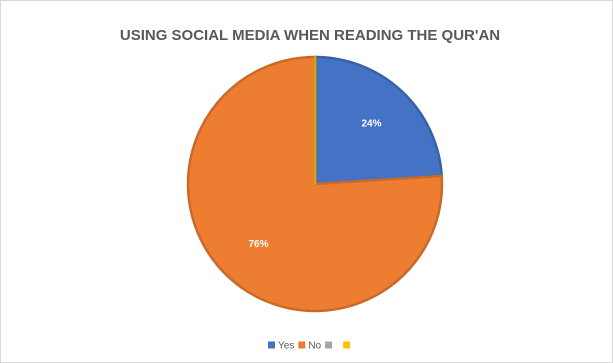 This screenshot has height=363, width=613. I want to click on legend-label: No, so click(314, 346).